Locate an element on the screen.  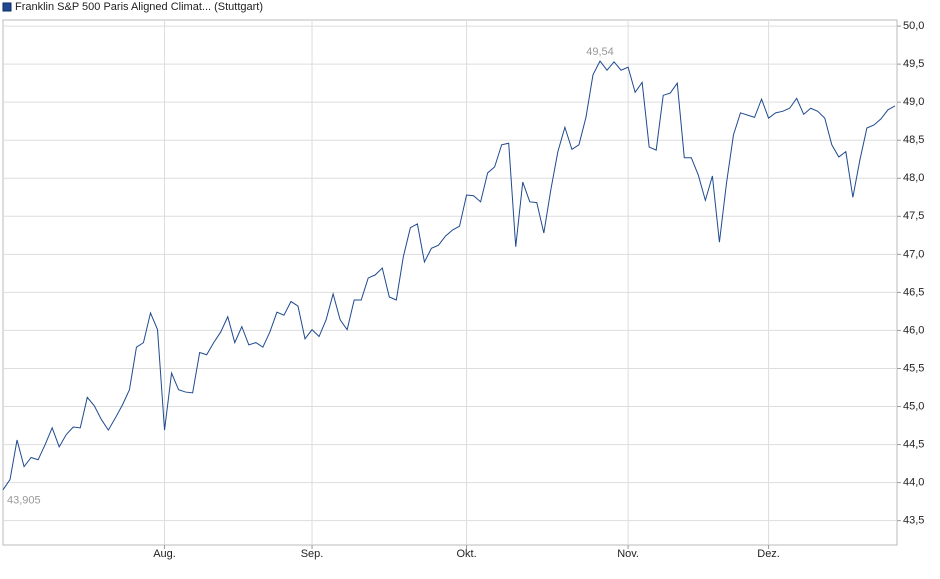
y-tick-label: 47,5 is located at coordinates (913, 216).